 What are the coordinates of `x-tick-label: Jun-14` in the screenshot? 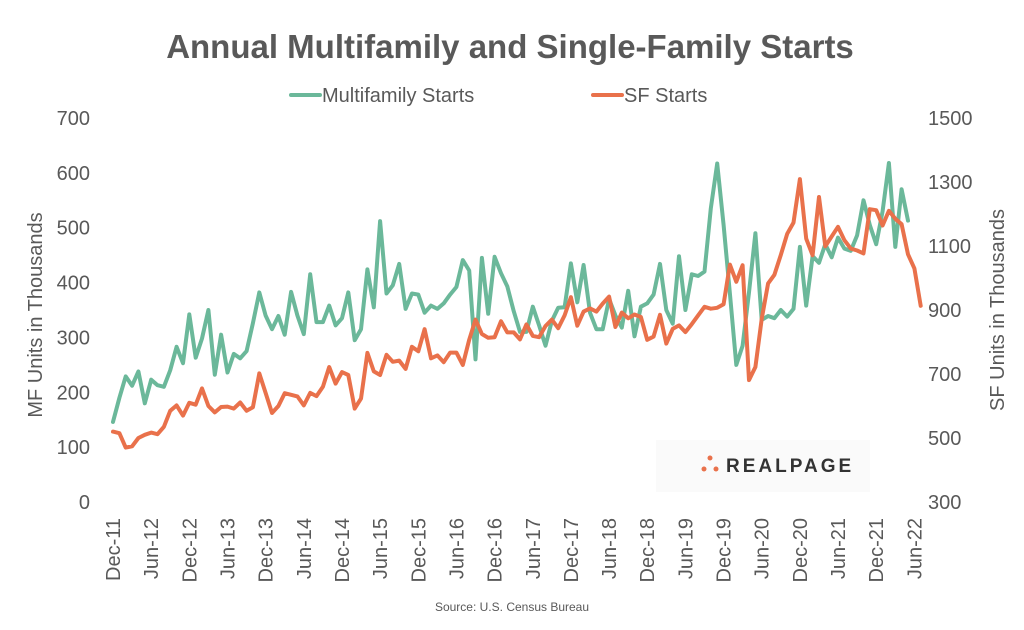 It's located at (305, 548).